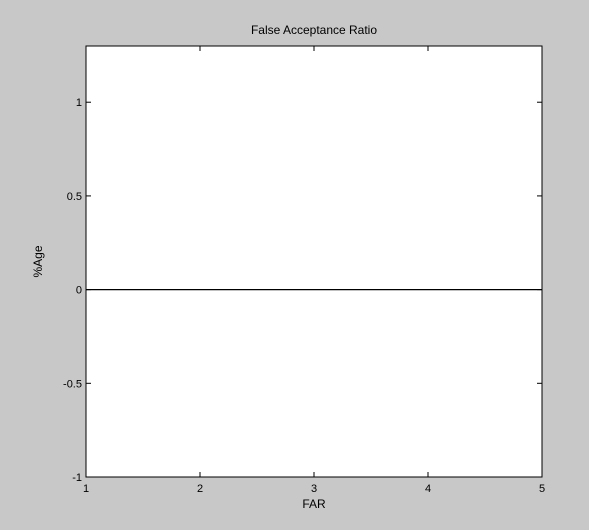 This screenshot has height=530, width=589. I want to click on x-tick-label: 4, so click(428, 489).